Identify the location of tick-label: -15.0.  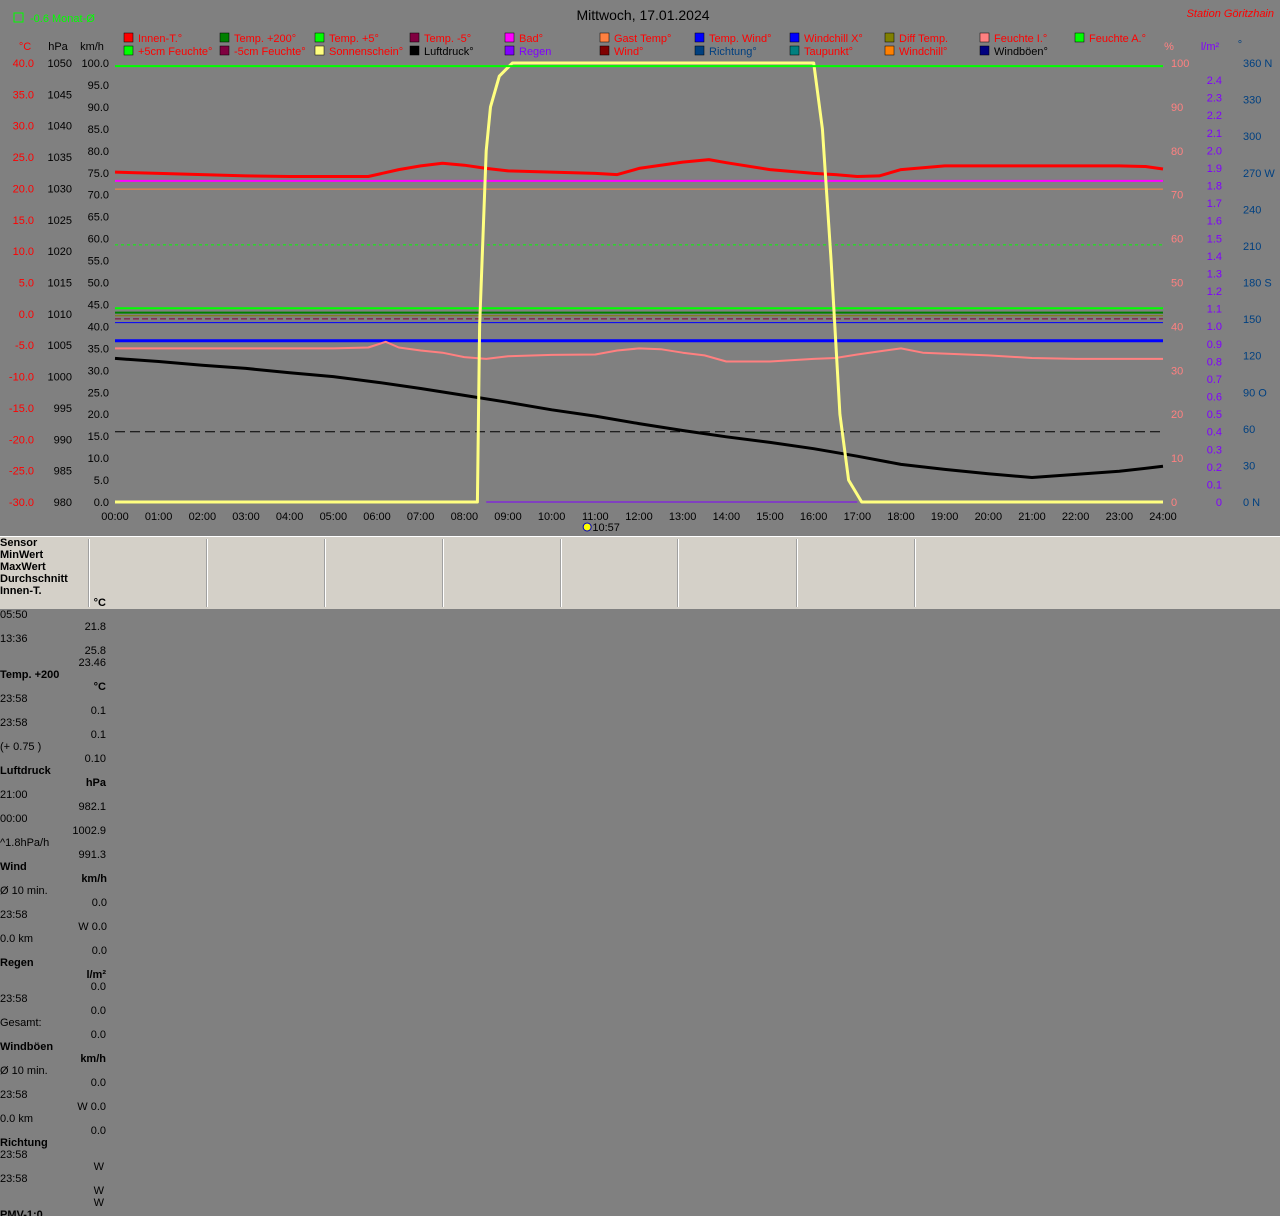
(21, 409).